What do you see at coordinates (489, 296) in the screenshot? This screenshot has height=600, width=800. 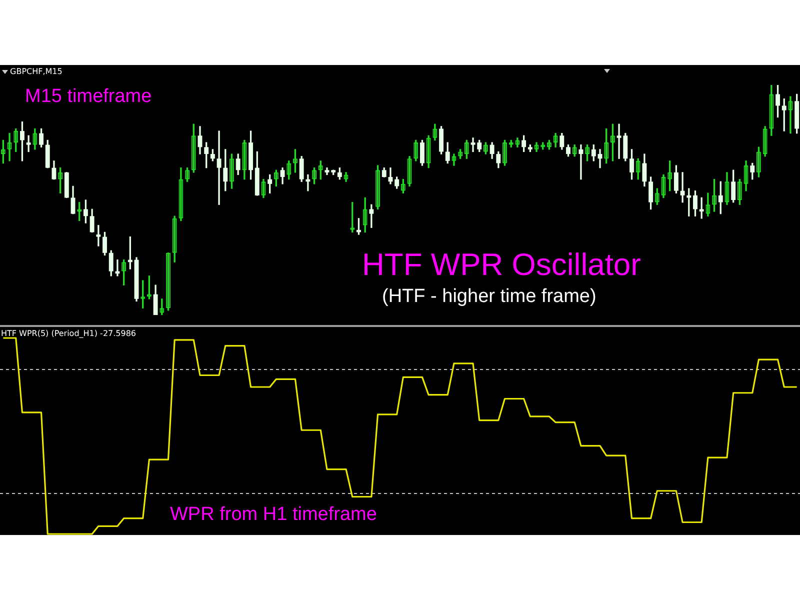 I see `annotation: (HTF - higher time frame)` at bounding box center [489, 296].